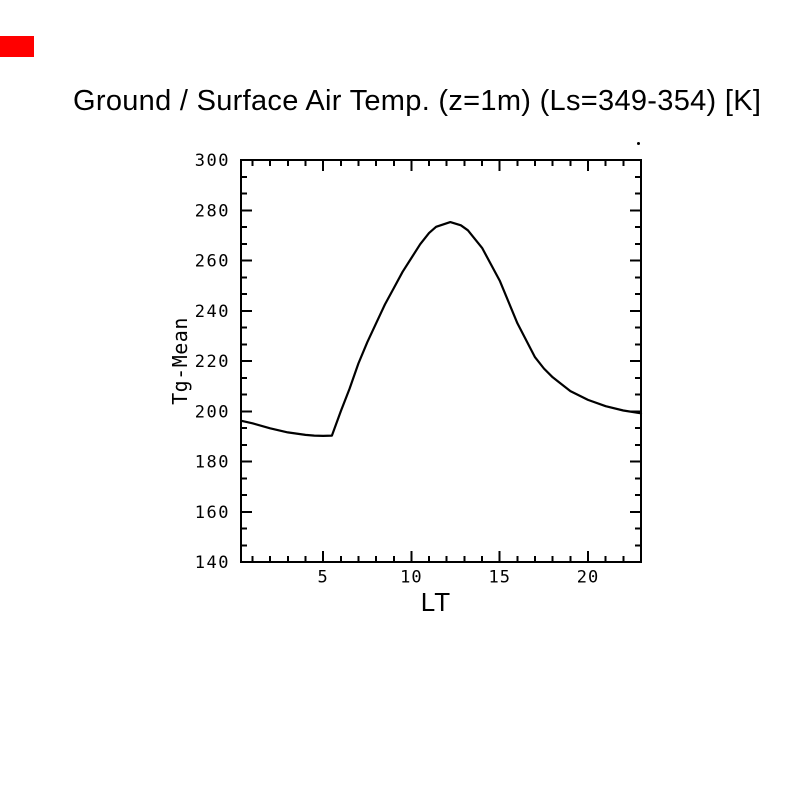 The height and width of the screenshot is (804, 804). I want to click on y-tick-label: 240, so click(212, 312).